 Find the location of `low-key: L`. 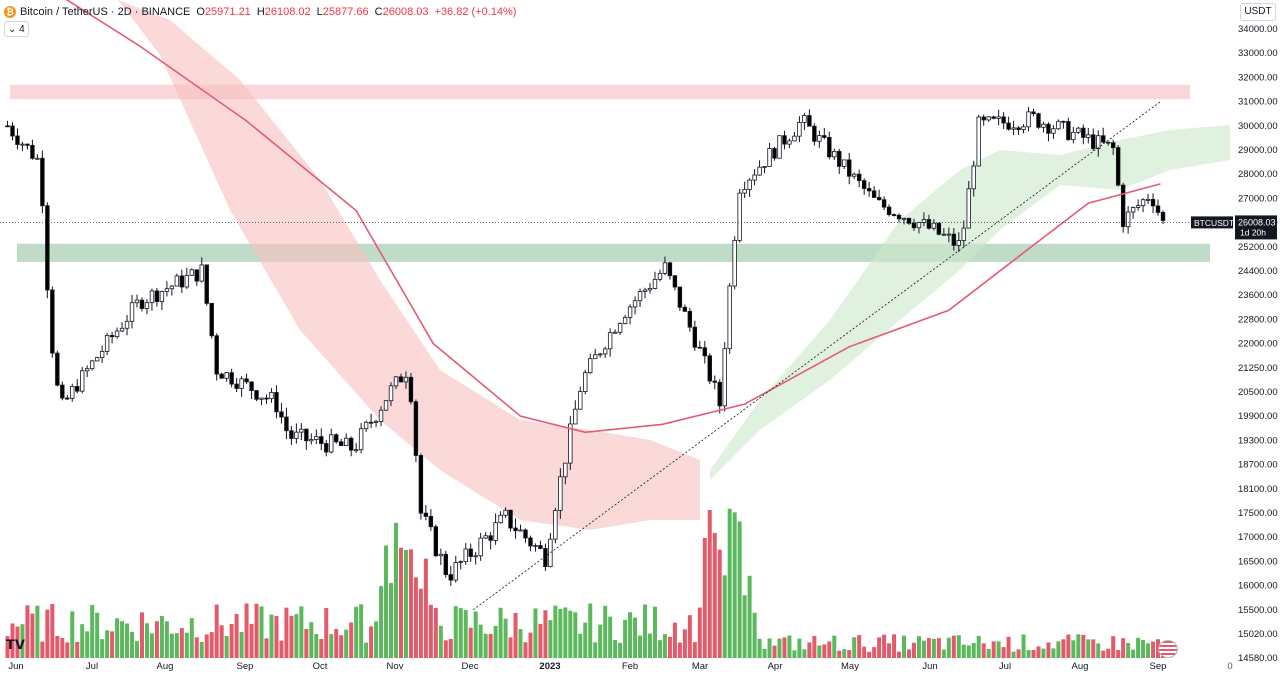

low-key: L is located at coordinates (319, 12).